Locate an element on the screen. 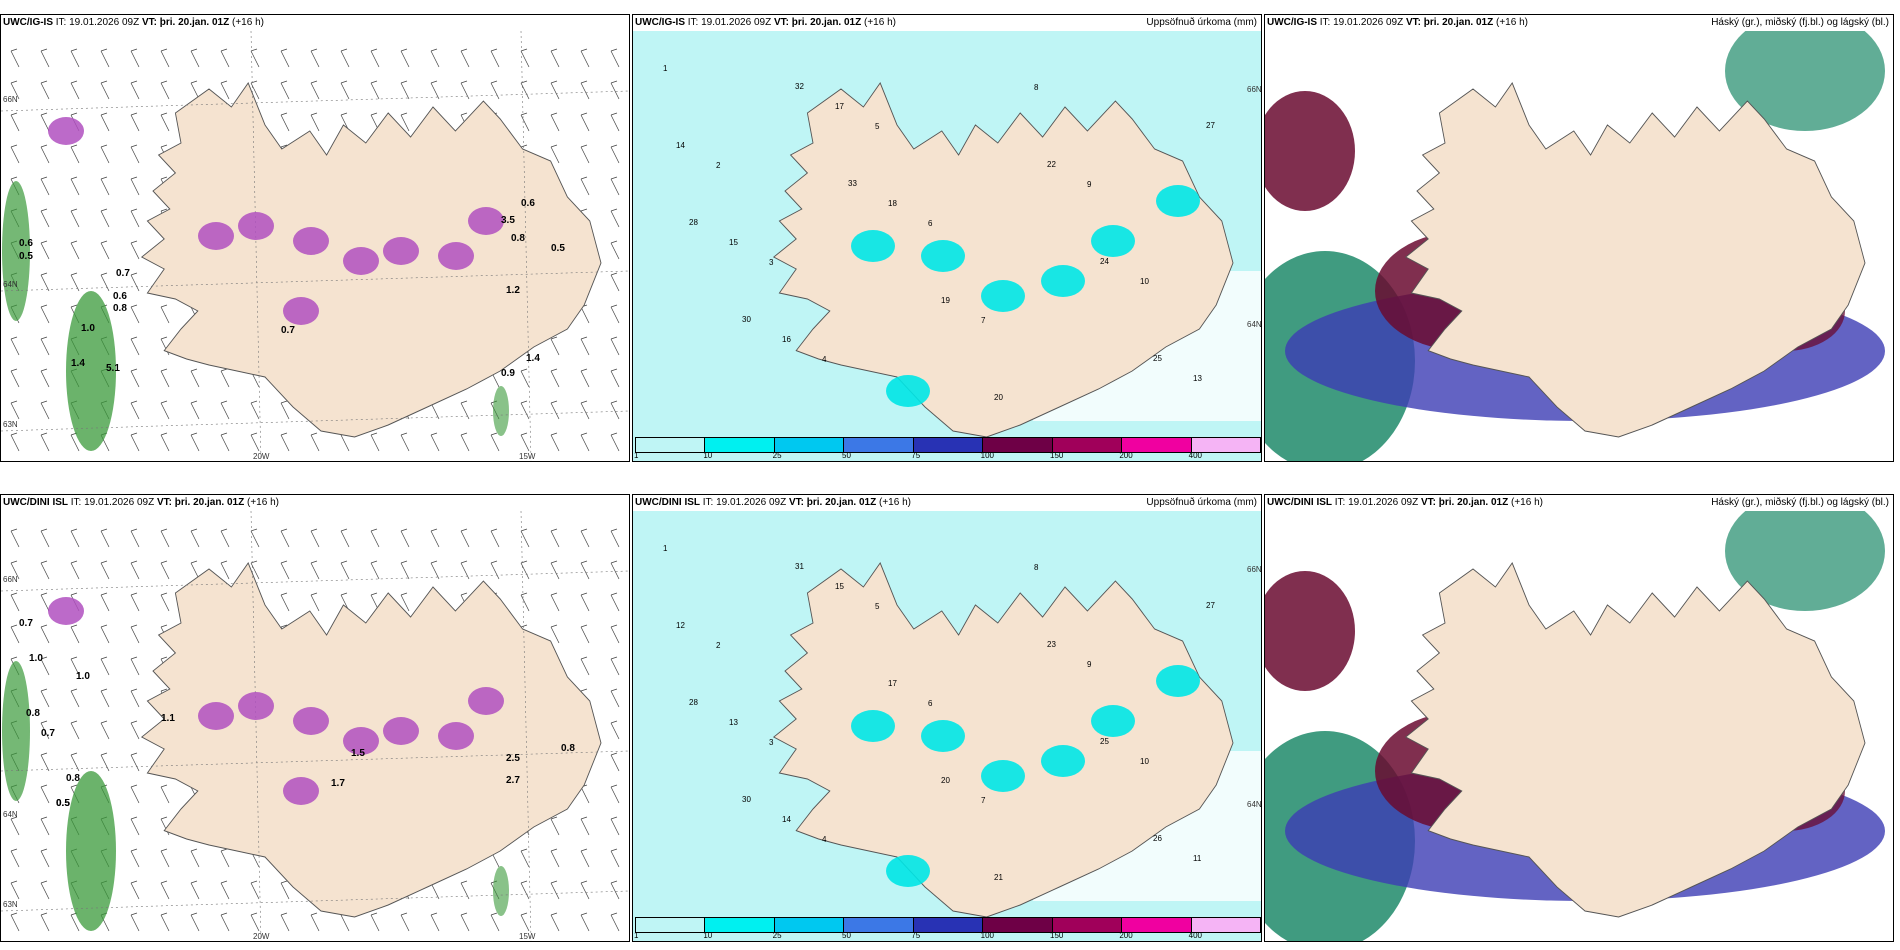  cloud-map is located at coordinates (1579, 726).